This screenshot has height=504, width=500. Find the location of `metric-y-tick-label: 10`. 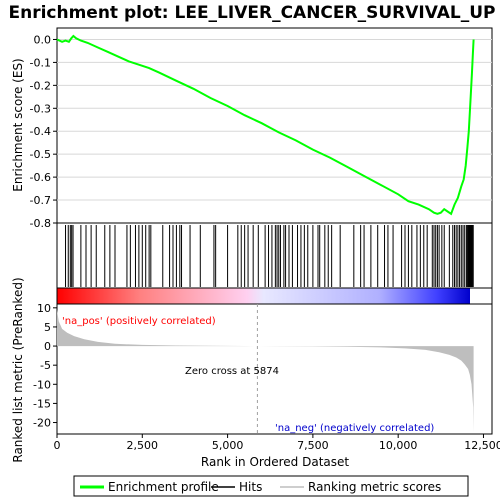

metric-y-tick-label: 10 is located at coordinates (44, 308).